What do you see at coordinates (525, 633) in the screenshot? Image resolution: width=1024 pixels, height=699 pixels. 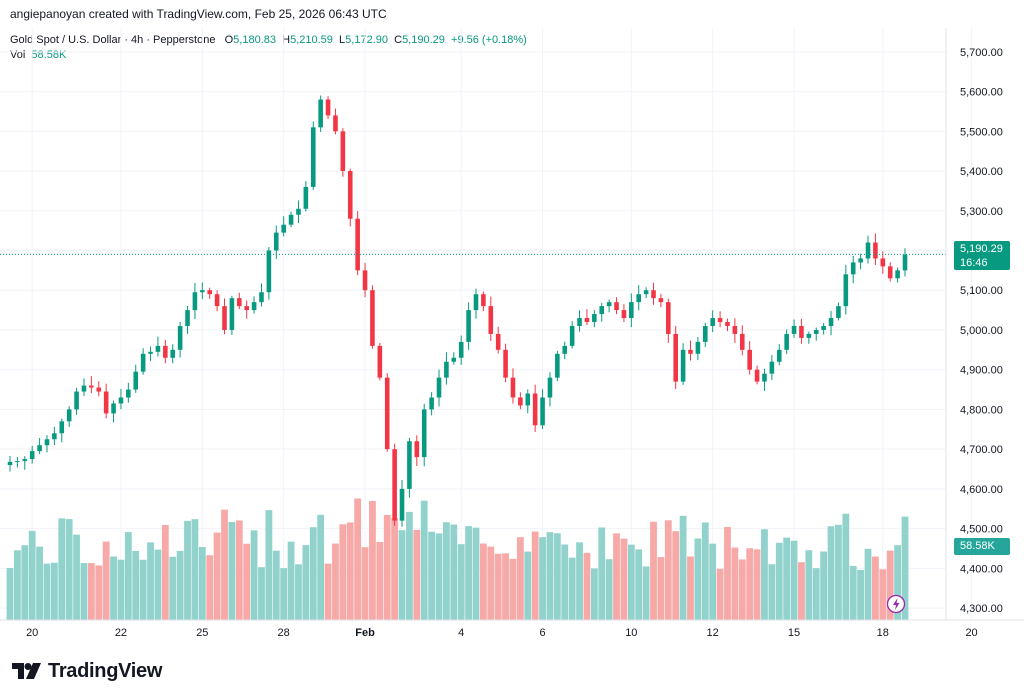 I see `time-axis: 20222528Feb4610121518202426` at bounding box center [525, 633].